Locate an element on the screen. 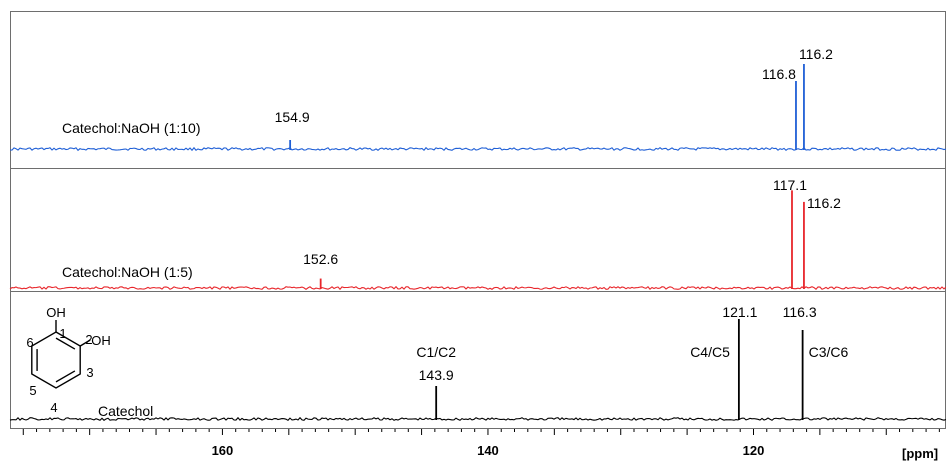 This screenshot has width=946, height=462. ring-number: 5 is located at coordinates (32, 390).